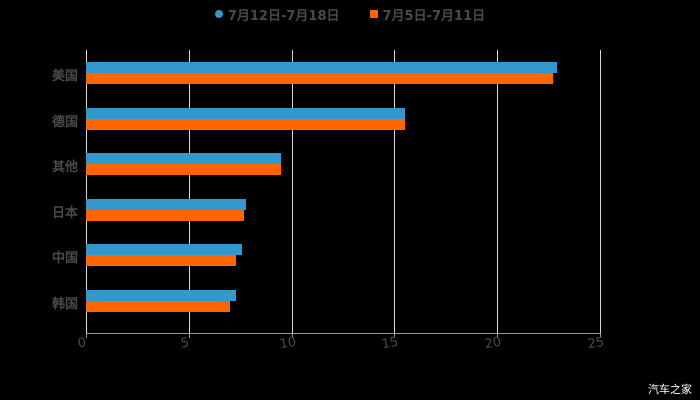 Image resolution: width=700 pixels, height=400 pixels. I want to click on x-tick-label: 25, so click(596, 343).